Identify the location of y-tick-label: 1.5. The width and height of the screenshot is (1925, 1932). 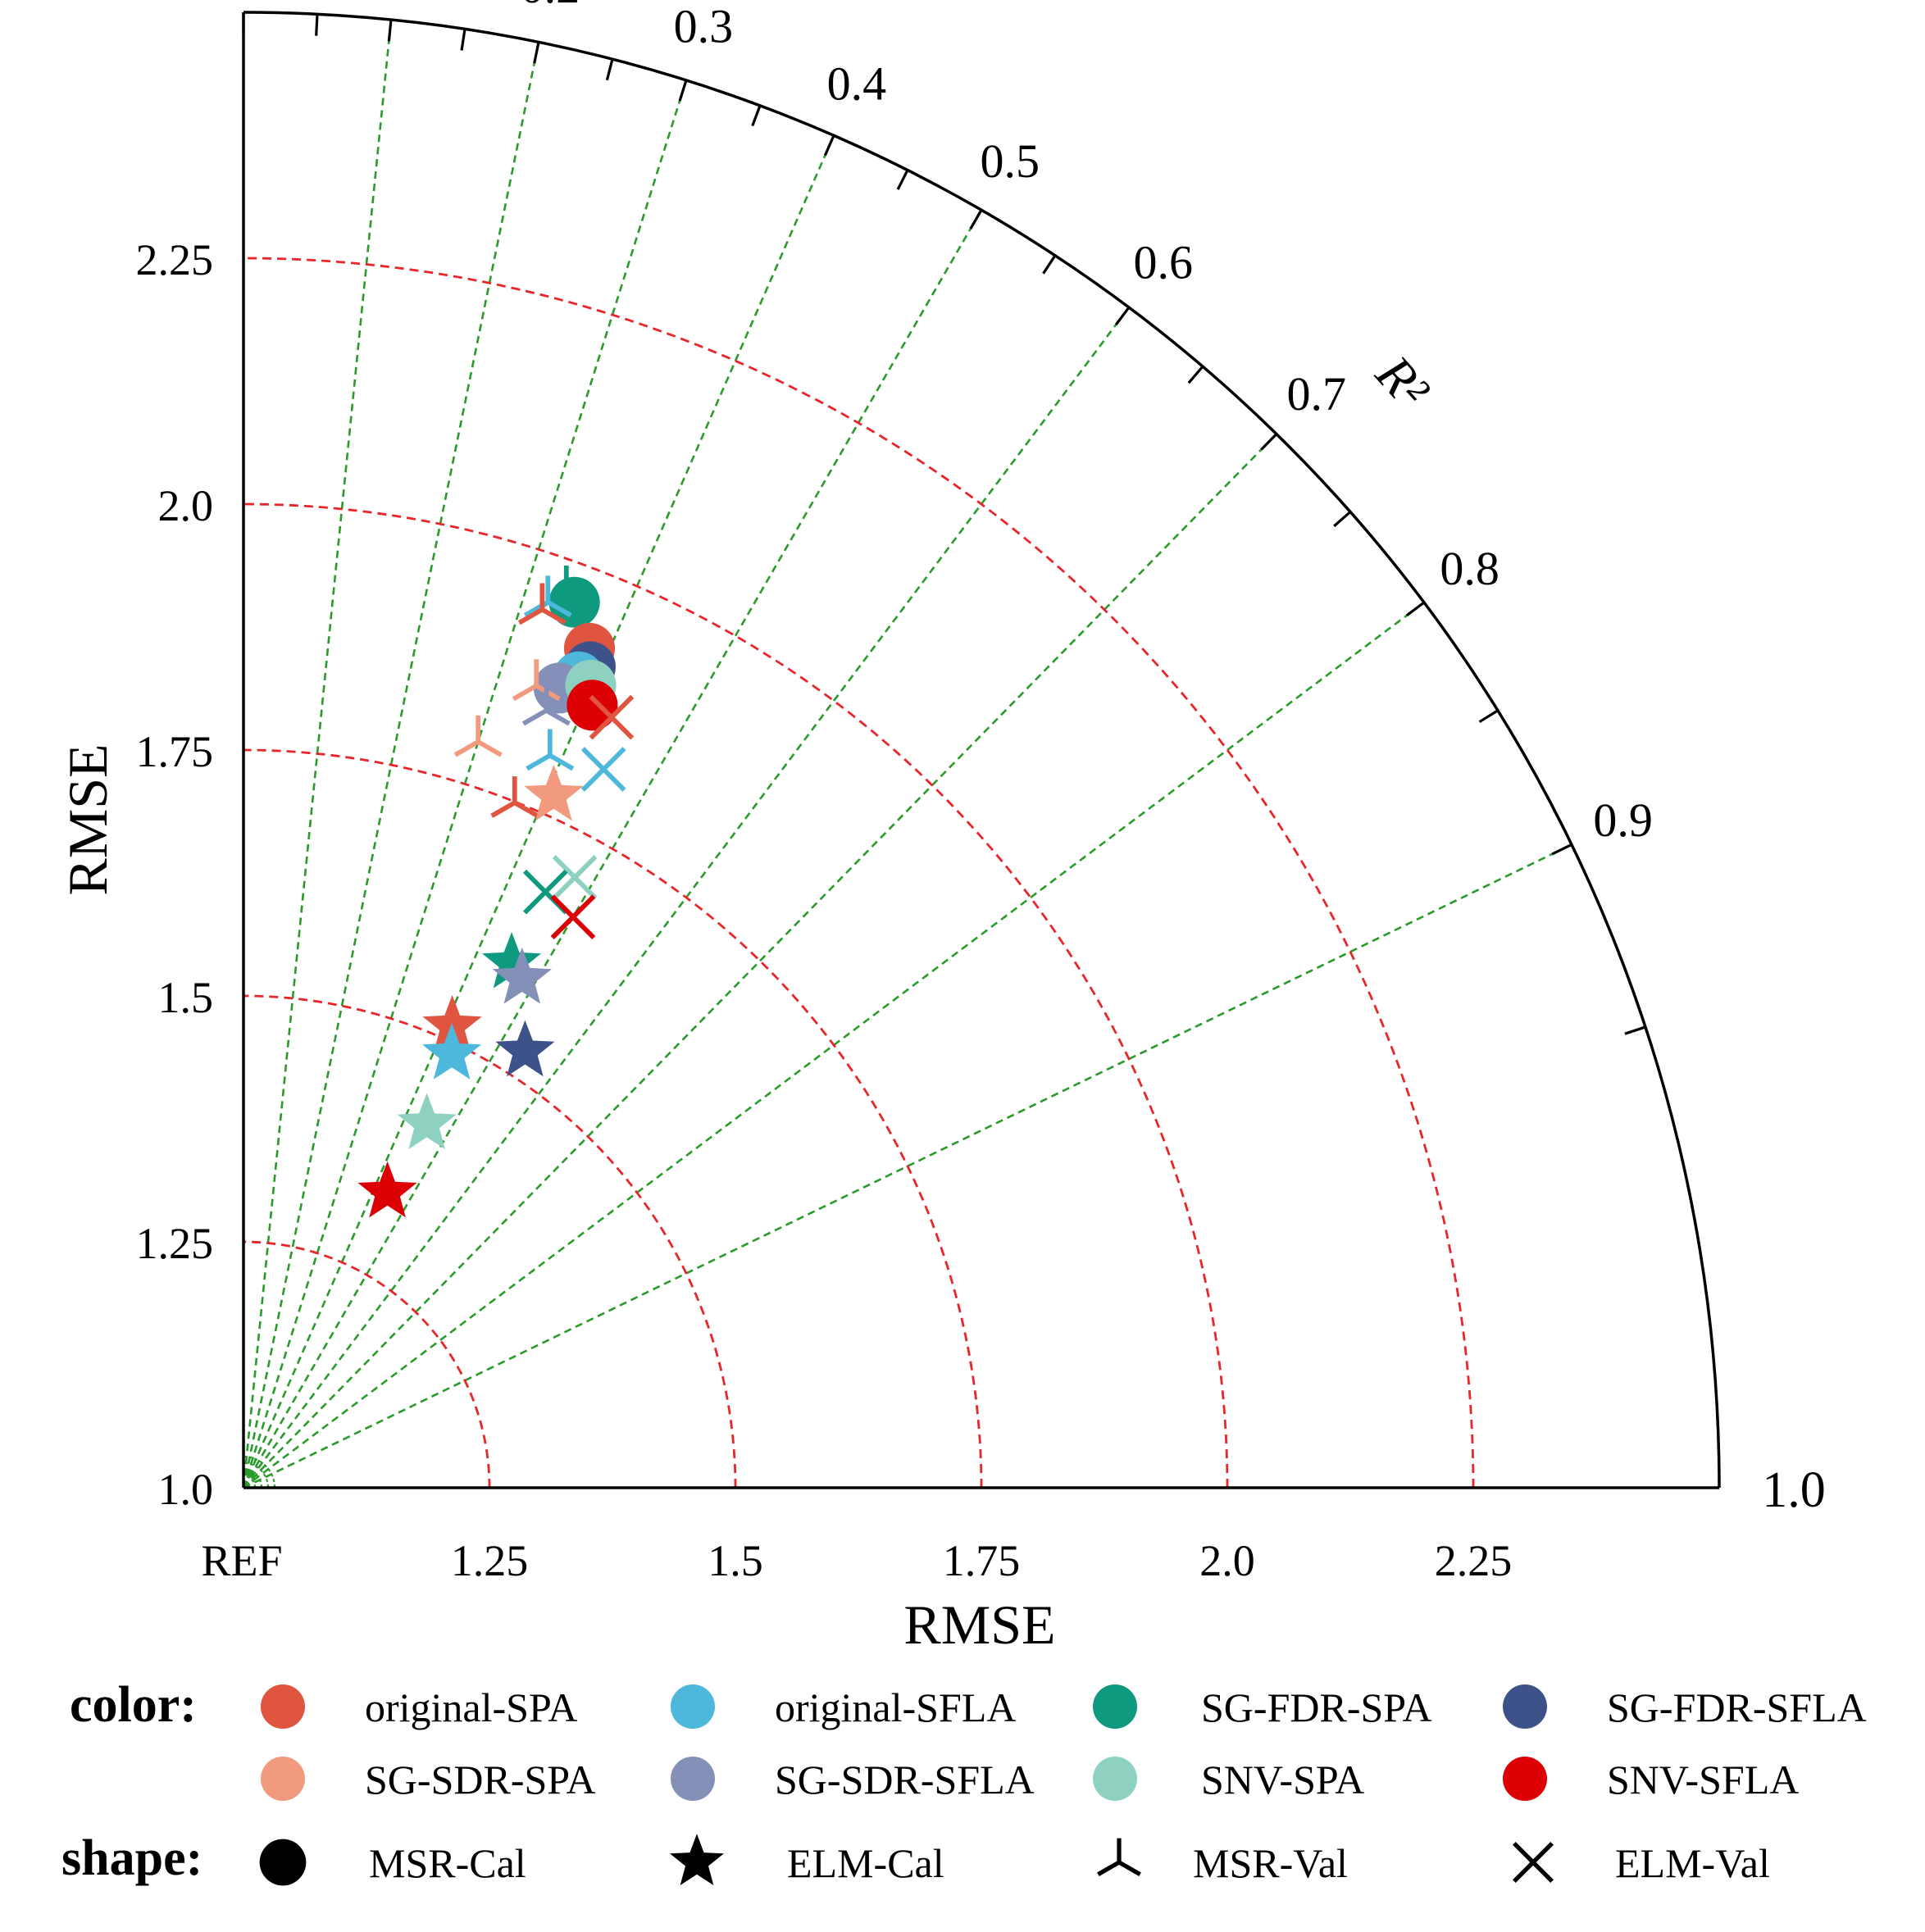
(186, 998).